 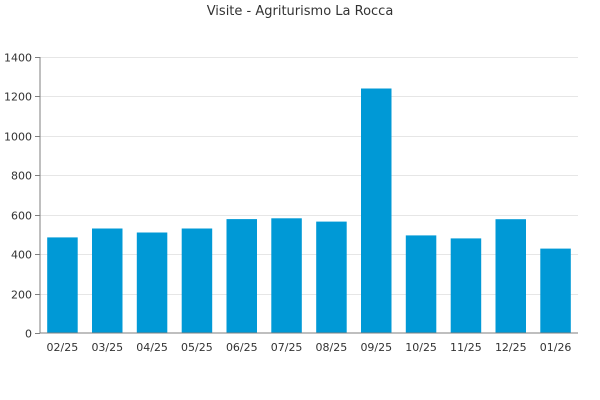 What do you see at coordinates (63, 347) in the screenshot?
I see `x-tick-label: 02/25` at bounding box center [63, 347].